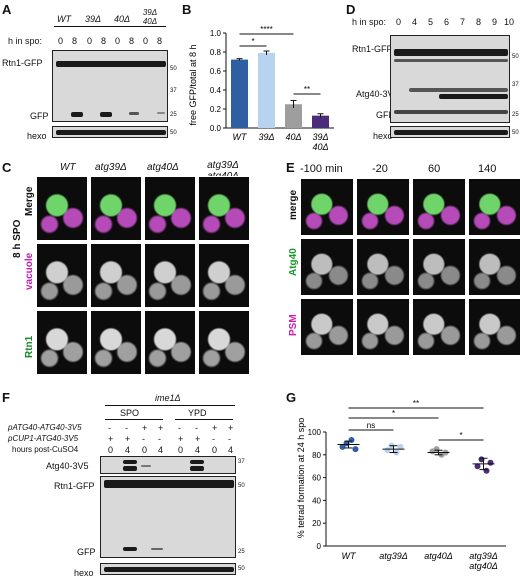  What do you see at coordinates (383, 136) in the screenshot?
I see `row-label-d-hexo: hexo` at bounding box center [383, 136].